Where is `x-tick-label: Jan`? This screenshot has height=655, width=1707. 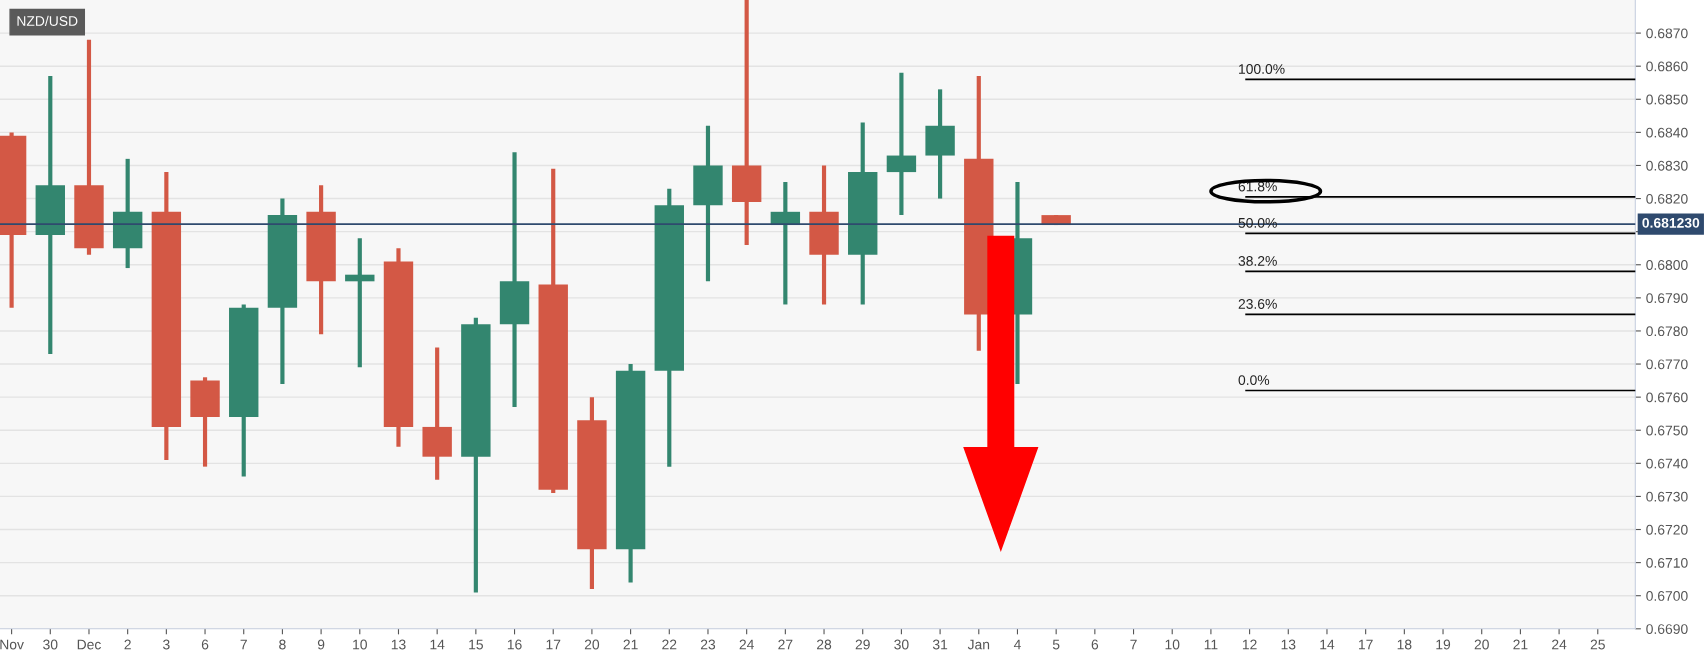 x-tick-label: Jan is located at coordinates (978, 644).